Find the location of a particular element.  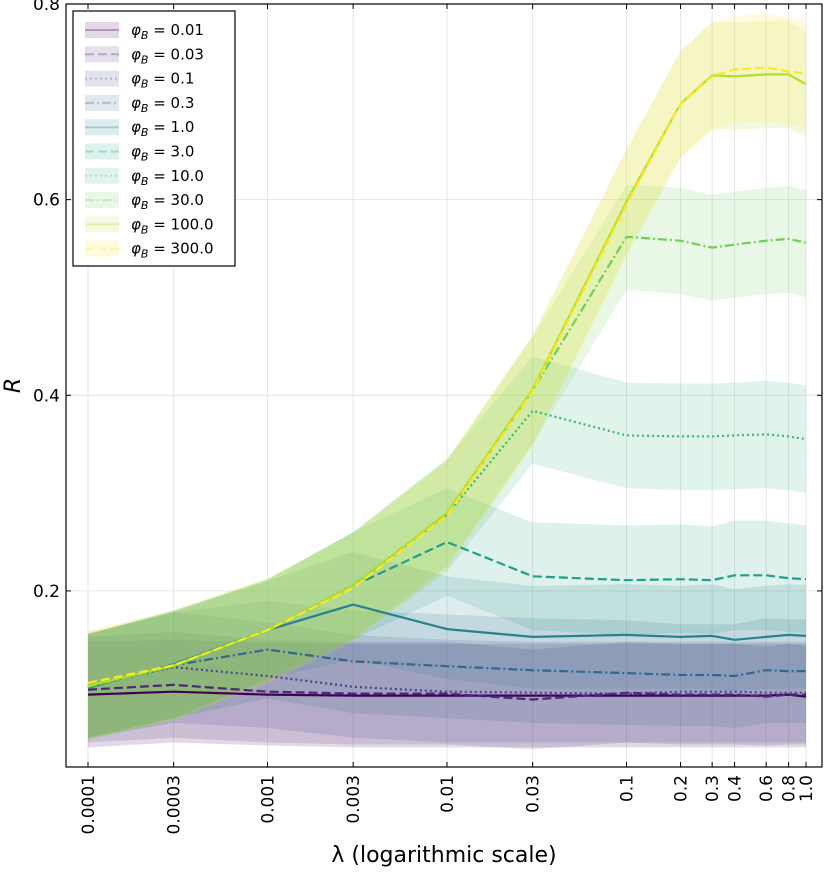

legend-item: φB = 0.3 is located at coordinates (139, 104).